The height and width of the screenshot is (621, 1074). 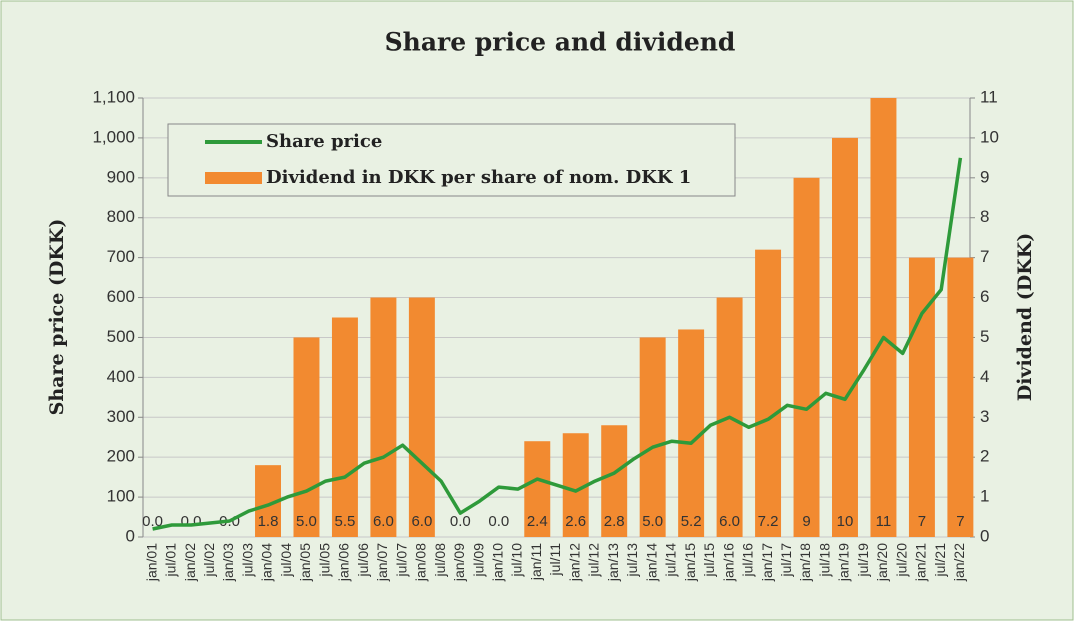 What do you see at coordinates (190, 562) in the screenshot?
I see `x-tick-label: jan/02` at bounding box center [190, 562].